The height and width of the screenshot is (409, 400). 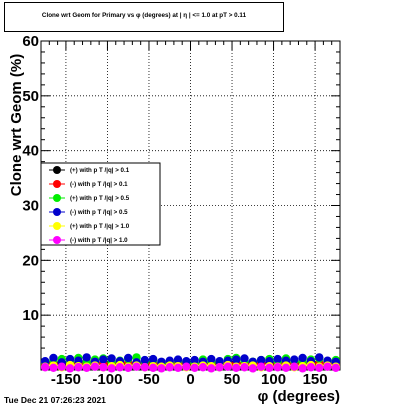 What do you see at coordinates (273, 379) in the screenshot?
I see `x-tick-label: 100` at bounding box center [273, 379].